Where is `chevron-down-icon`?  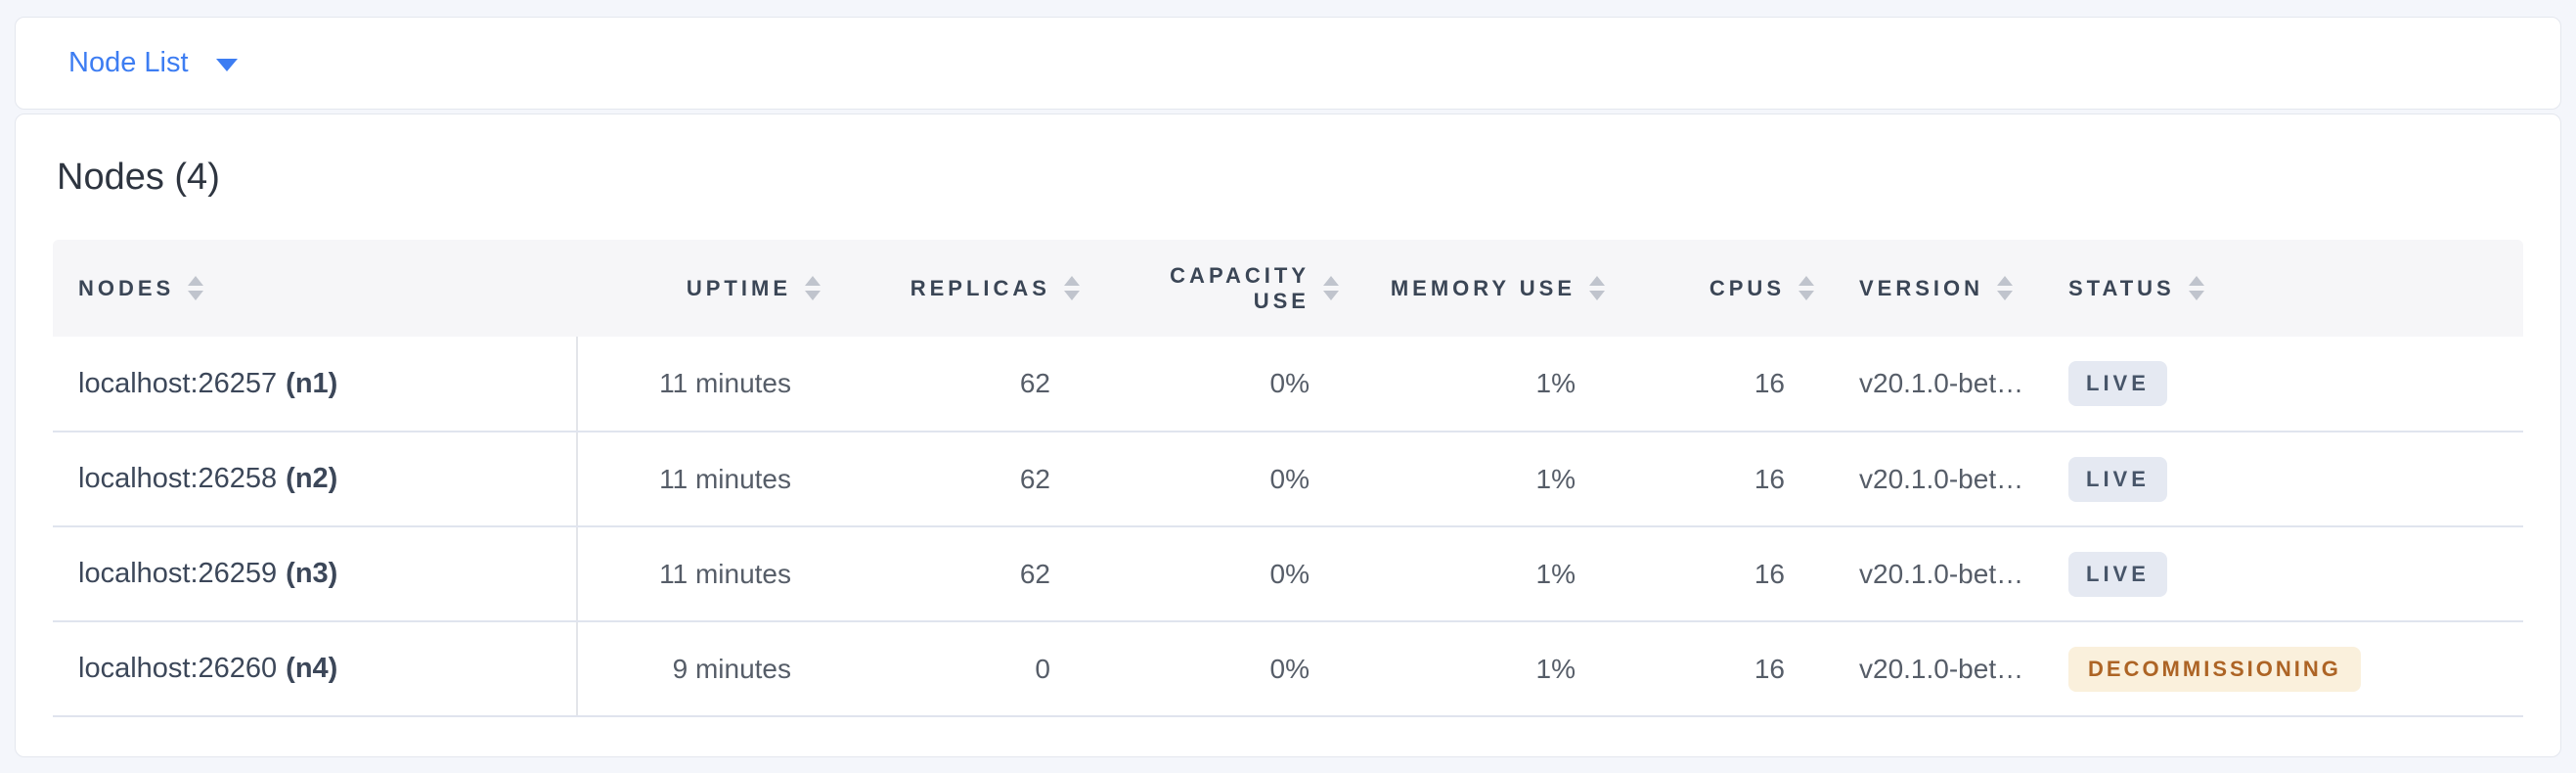
chevron-down-icon is located at coordinates (226, 65).